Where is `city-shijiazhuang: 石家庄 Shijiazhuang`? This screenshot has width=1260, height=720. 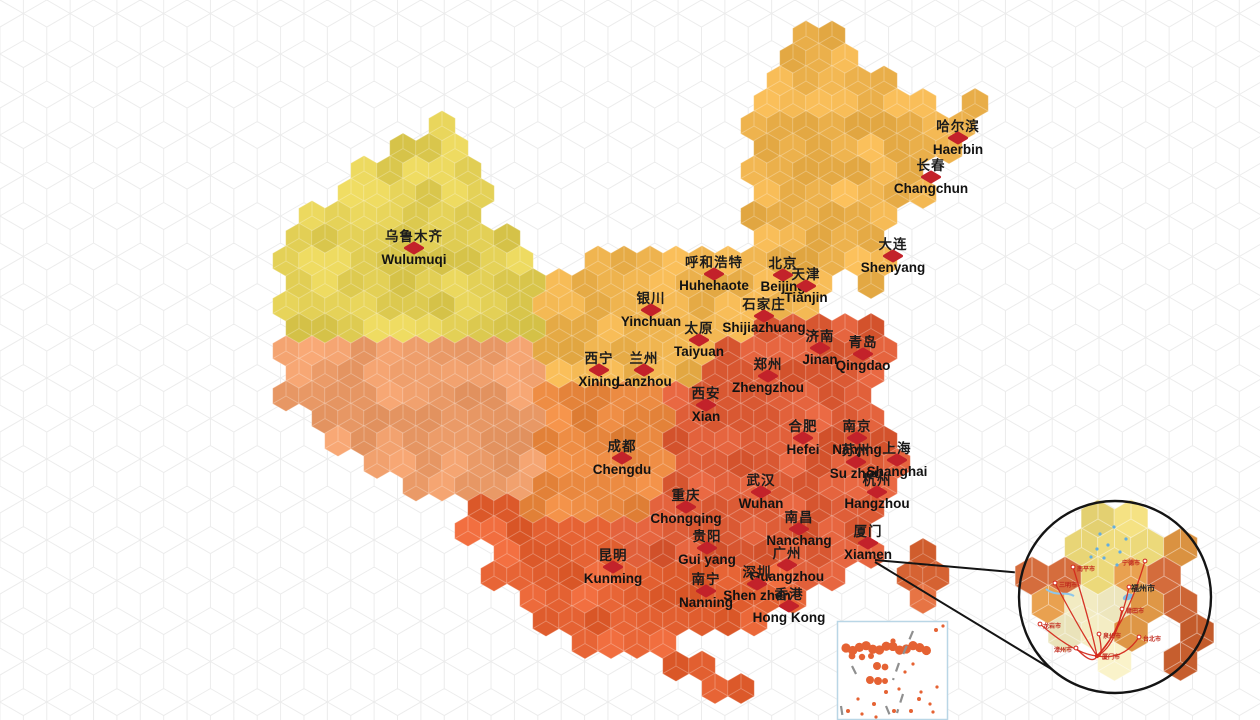 city-shijiazhuang: 石家庄 Shijiazhuang is located at coordinates (763, 315).